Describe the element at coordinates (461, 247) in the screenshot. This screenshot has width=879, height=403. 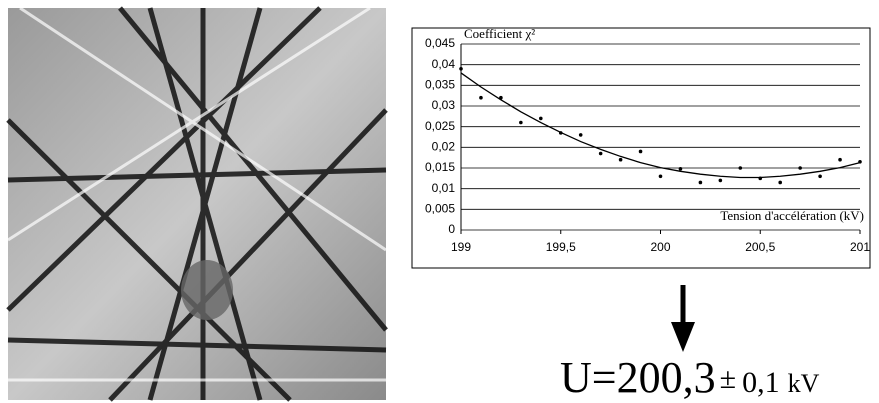
I see `x-tick-label: 199` at that location.